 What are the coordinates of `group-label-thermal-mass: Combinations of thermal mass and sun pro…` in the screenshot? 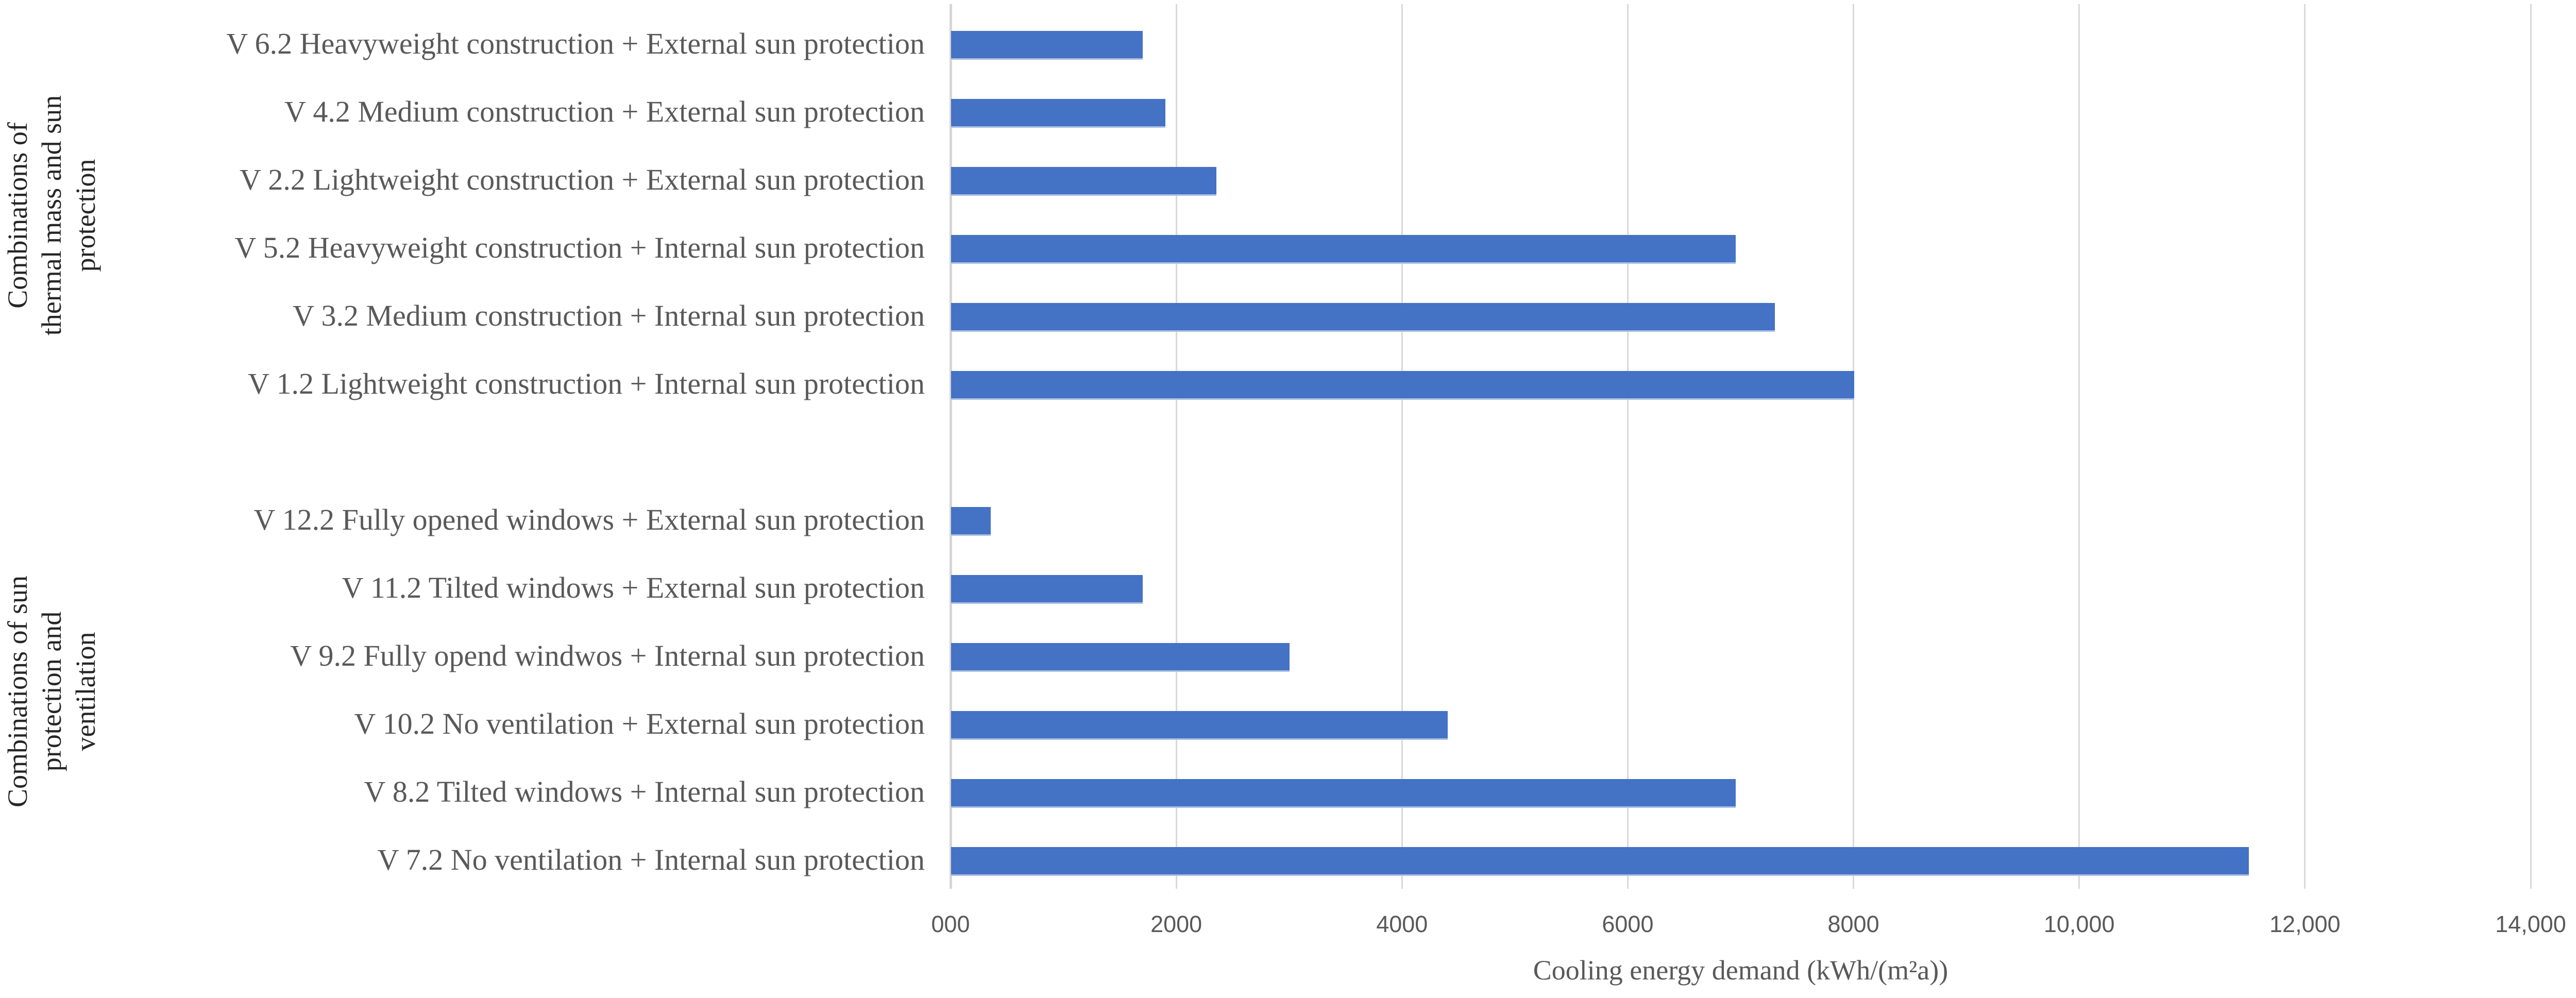 It's located at (51, 215).